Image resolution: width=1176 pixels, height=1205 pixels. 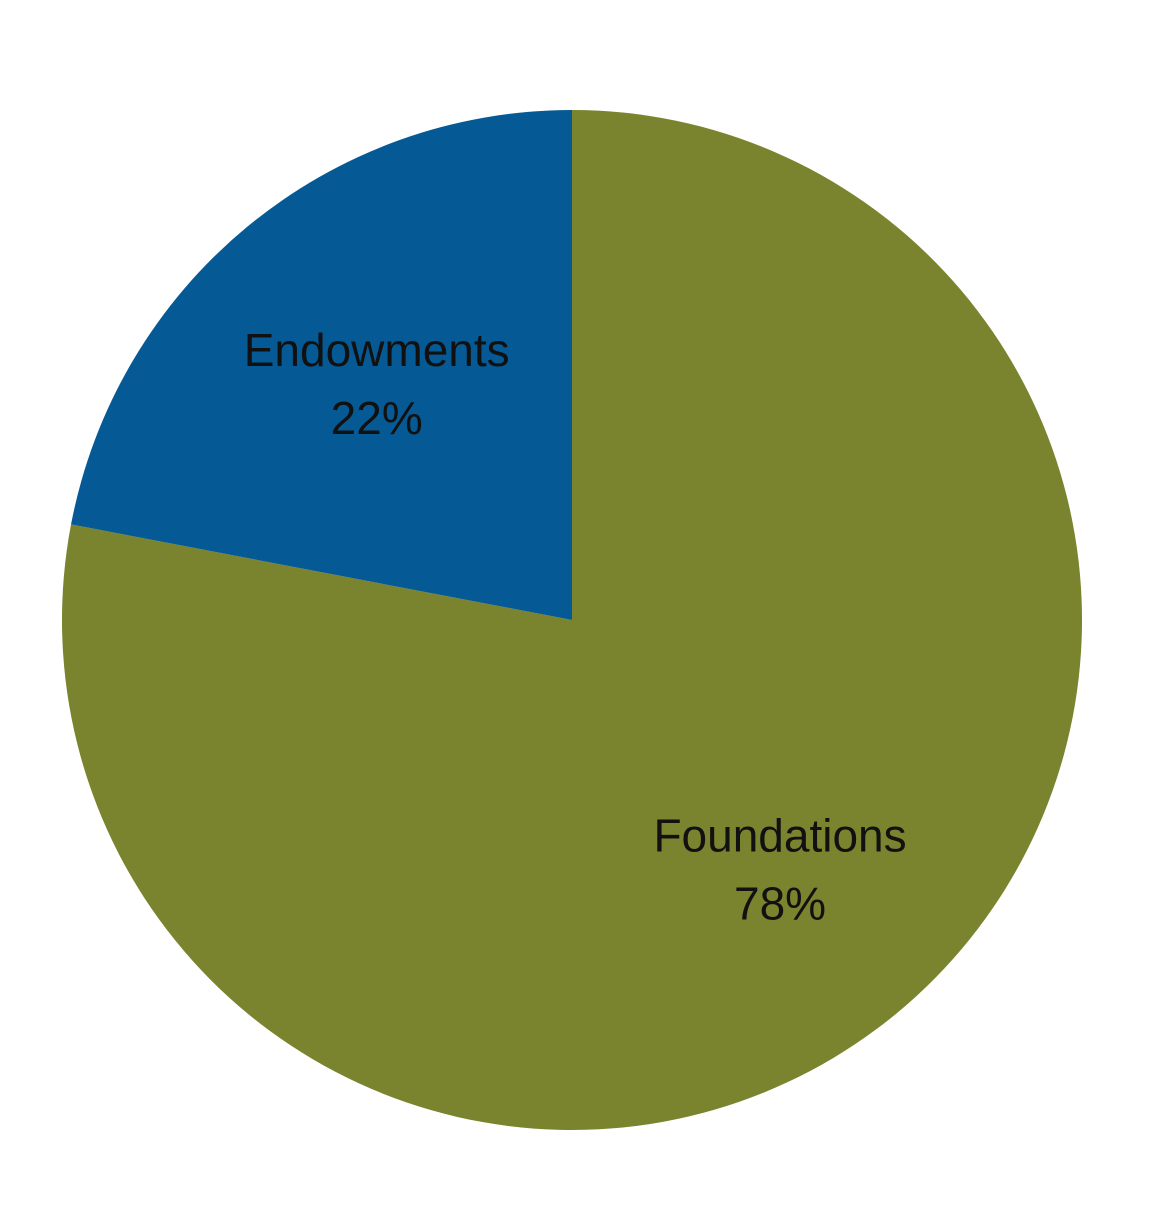 I want to click on slice-value-foundations: 78%, so click(x=780, y=903).